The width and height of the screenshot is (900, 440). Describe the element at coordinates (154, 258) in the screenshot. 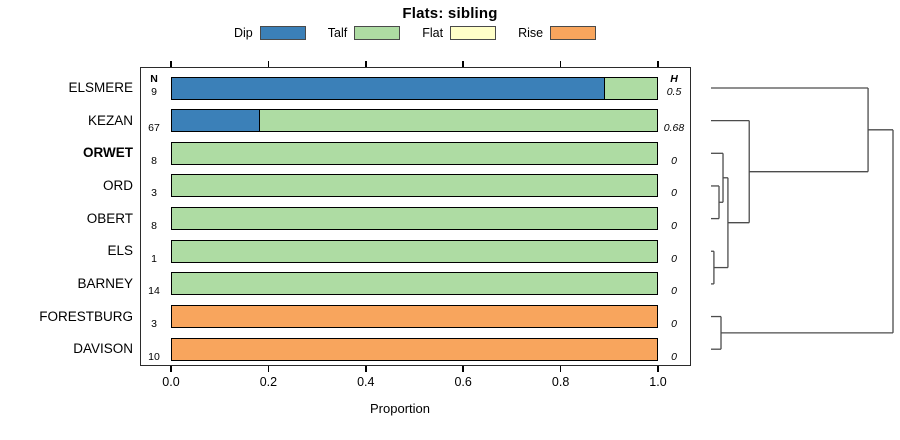

I see `n-cell: 1` at that location.